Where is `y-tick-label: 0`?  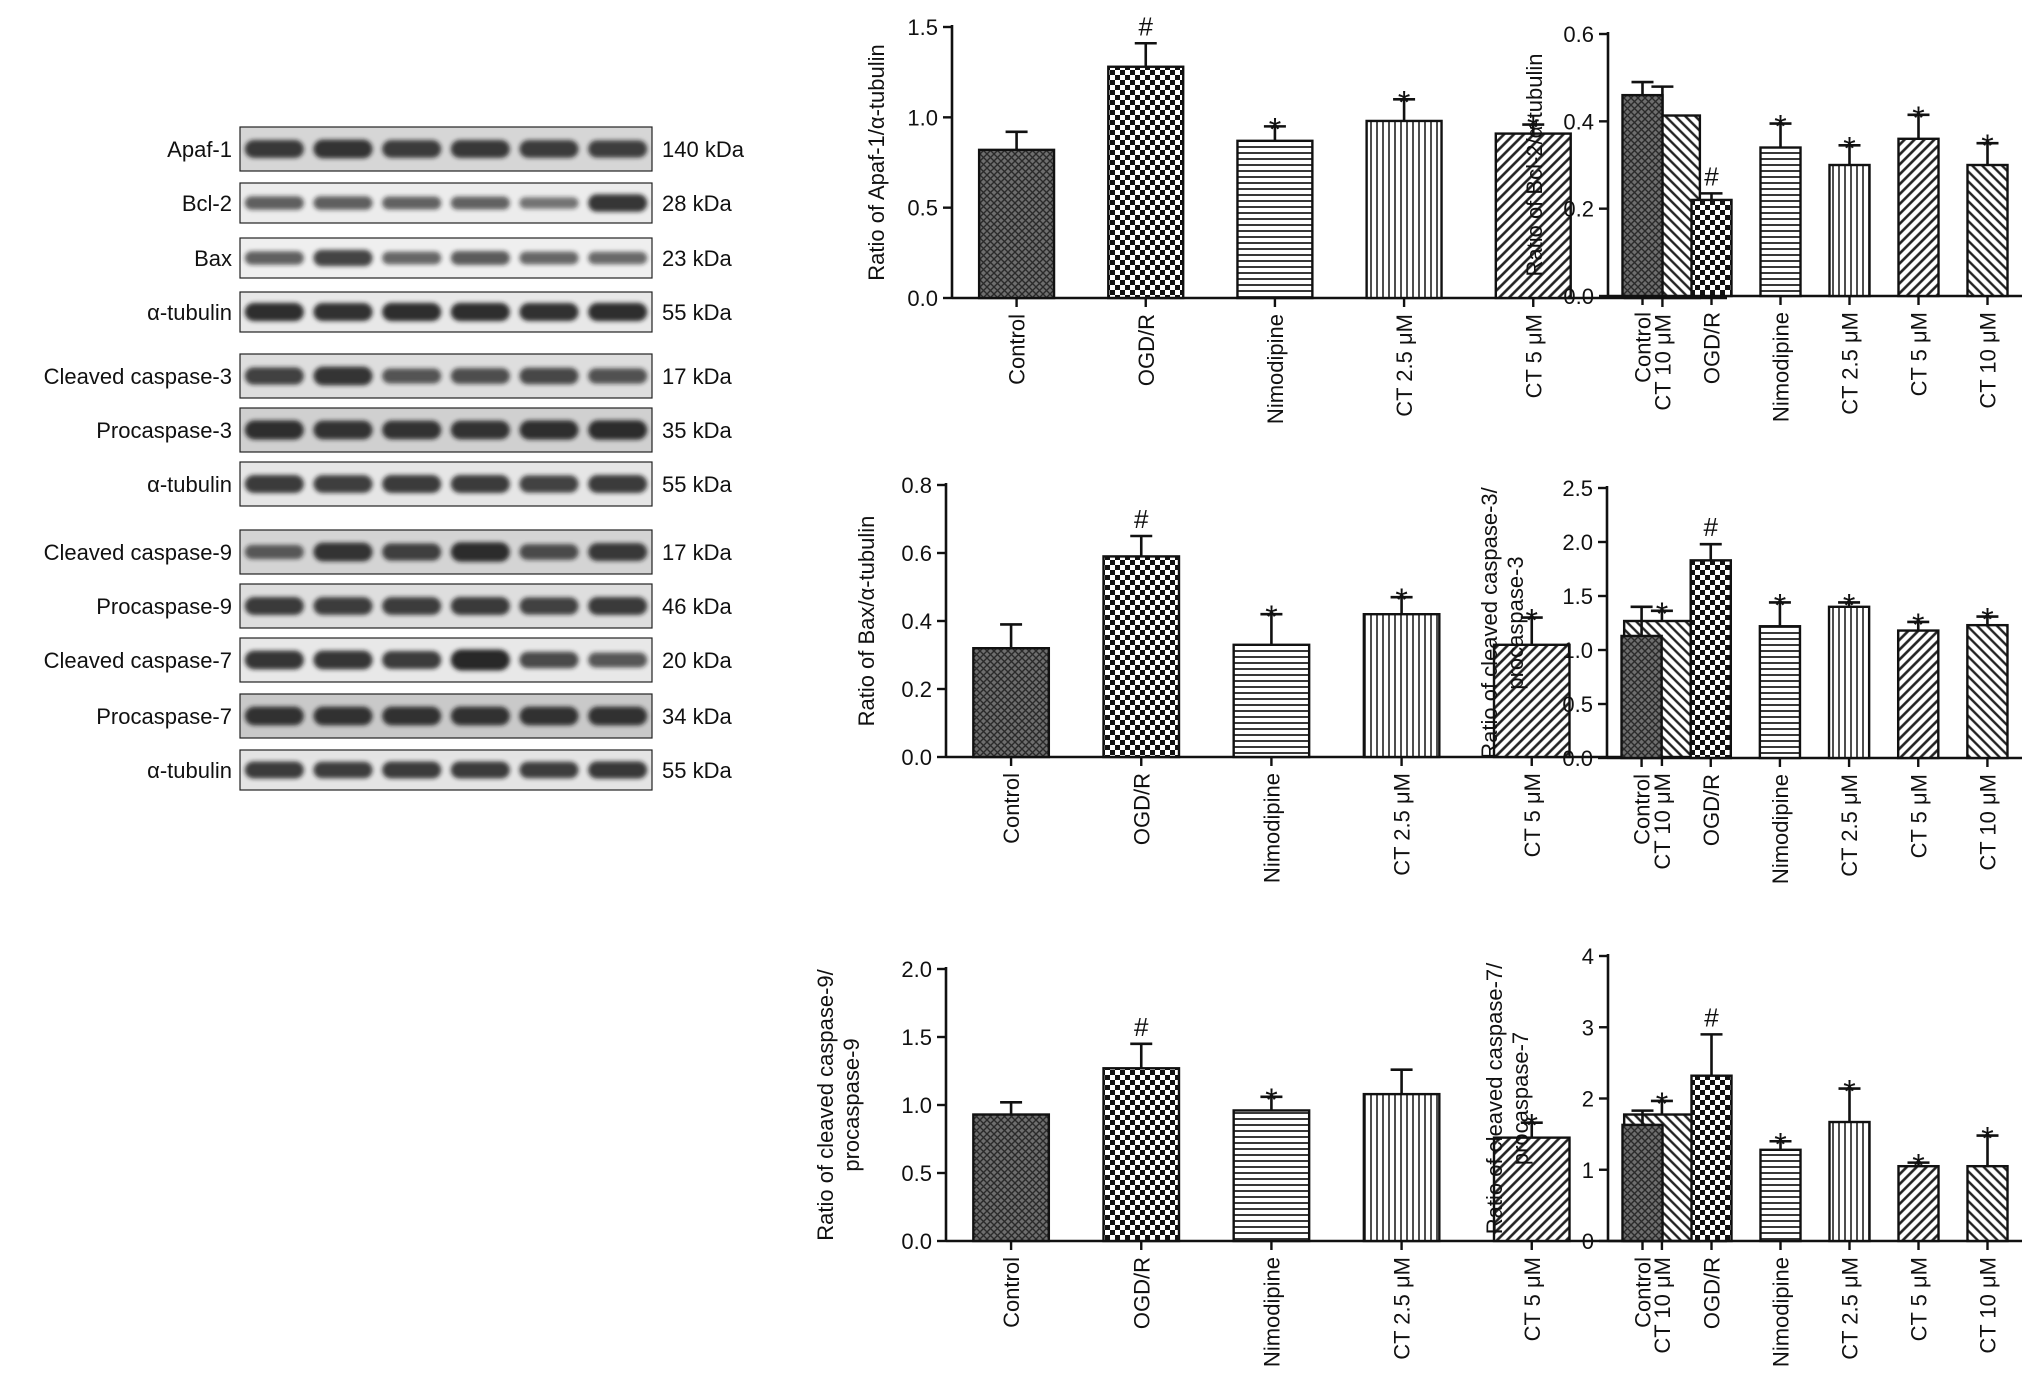 y-tick-label: 0 is located at coordinates (1588, 1241).